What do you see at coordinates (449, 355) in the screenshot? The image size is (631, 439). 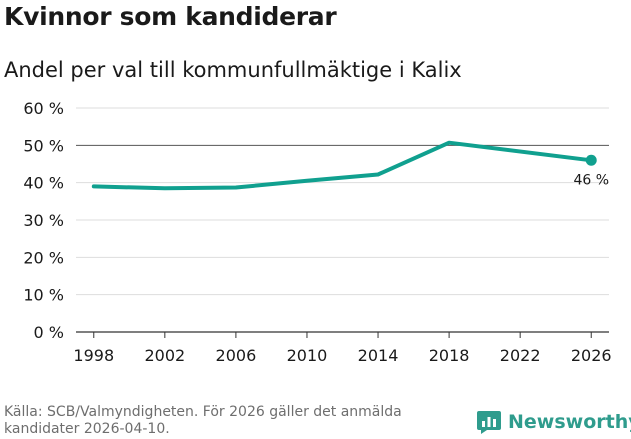 I see `x-tick-label: 2018` at bounding box center [449, 355].